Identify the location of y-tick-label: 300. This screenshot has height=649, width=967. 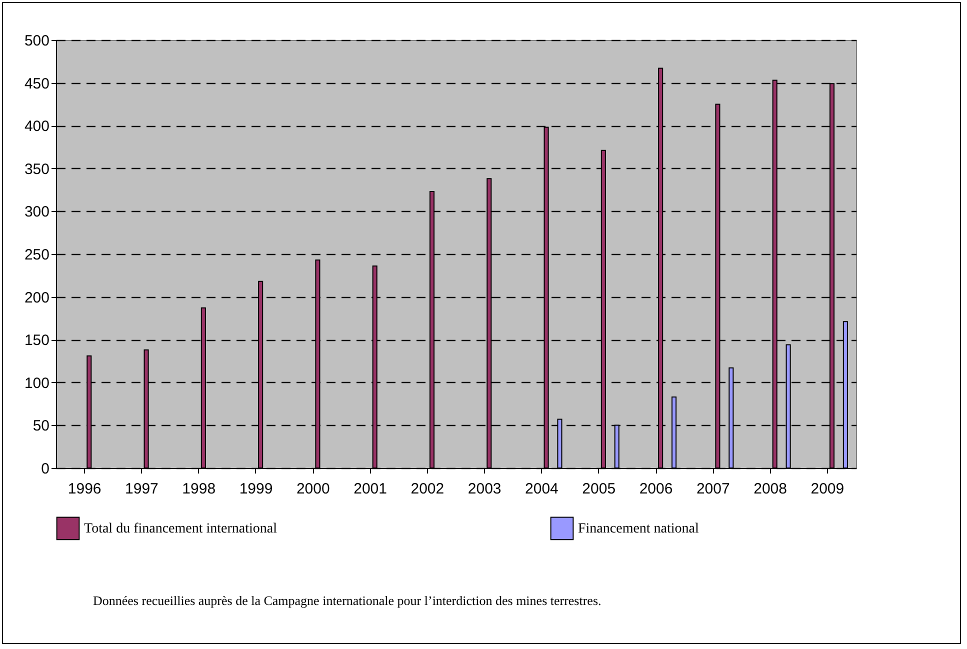
(37, 212).